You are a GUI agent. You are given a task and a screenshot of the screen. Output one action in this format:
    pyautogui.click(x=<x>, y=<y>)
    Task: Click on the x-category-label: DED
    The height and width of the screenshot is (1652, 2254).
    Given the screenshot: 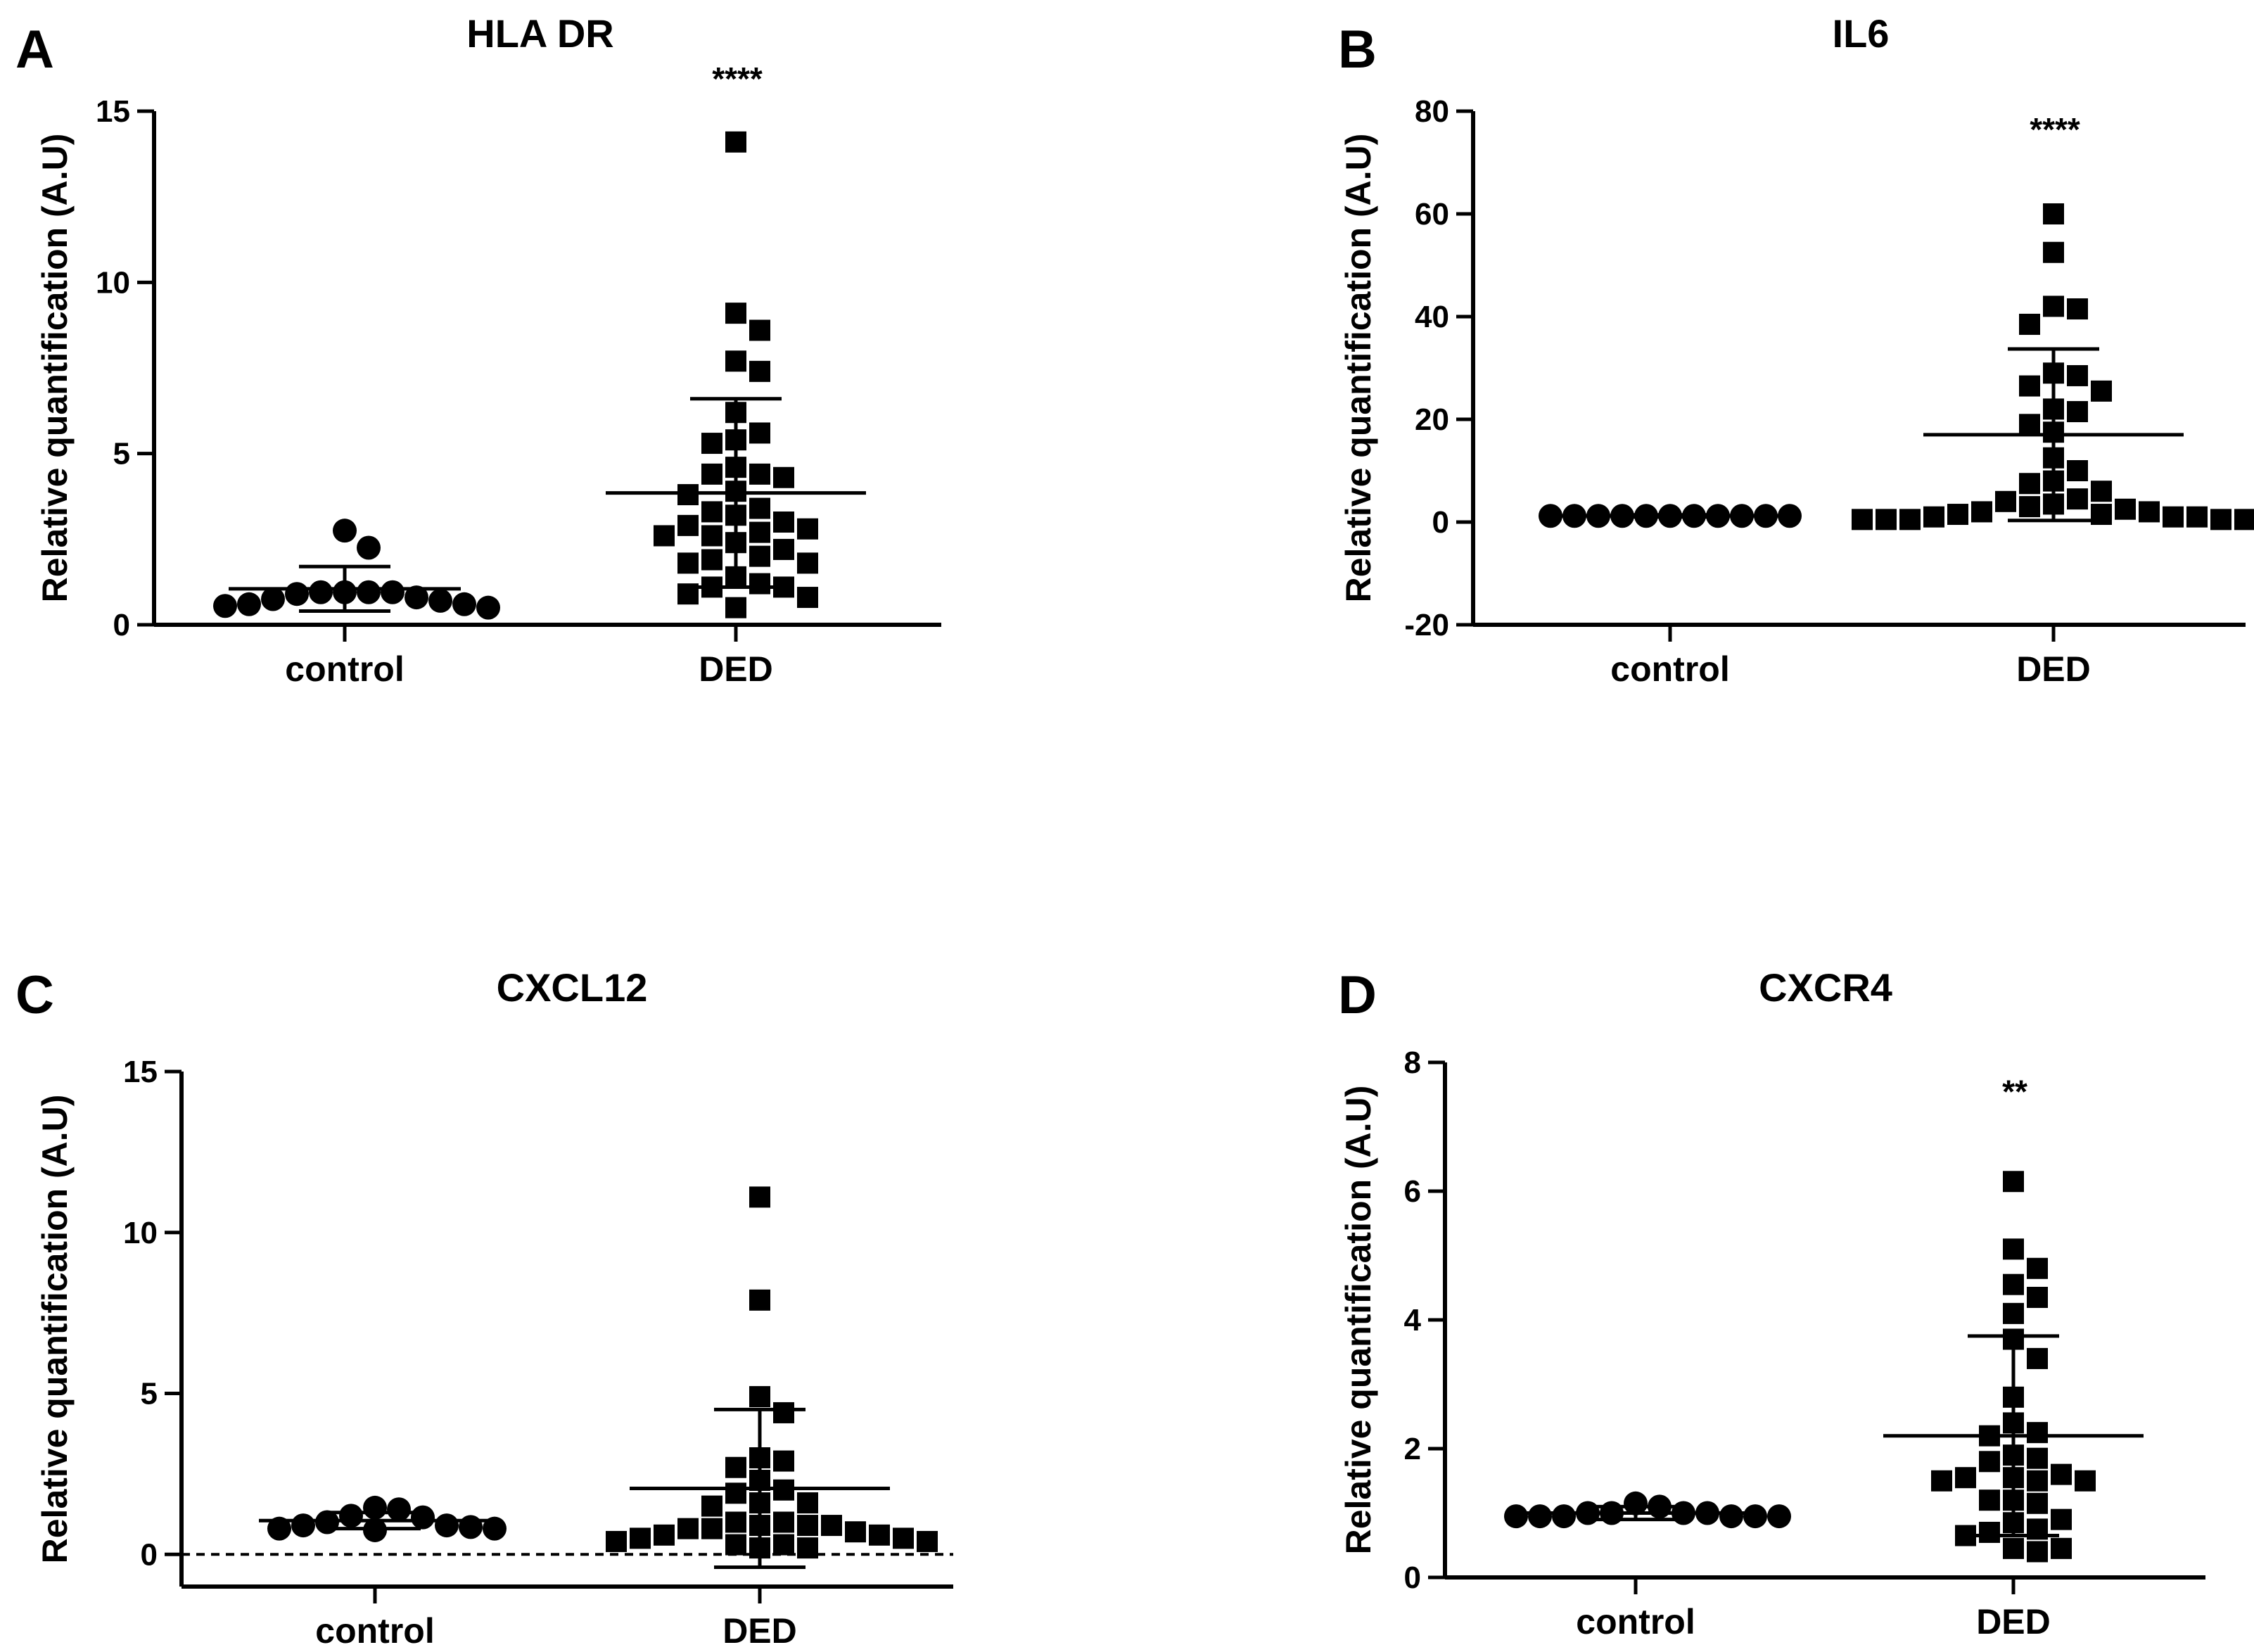 What is the action you would take?
    pyautogui.click(x=2014, y=1621)
    